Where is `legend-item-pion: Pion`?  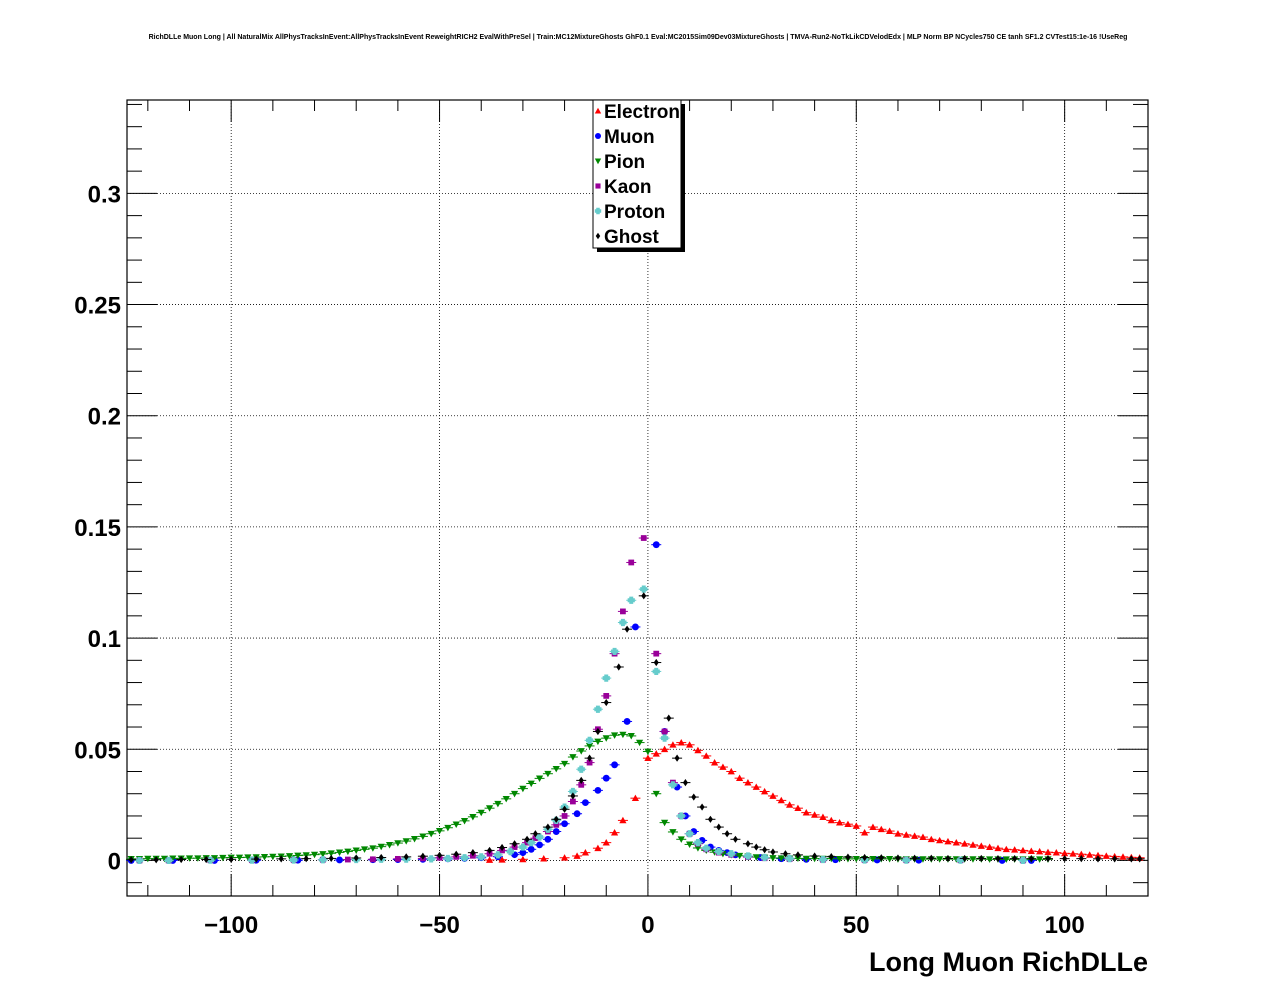
legend-item-pion: Pion is located at coordinates (619, 162).